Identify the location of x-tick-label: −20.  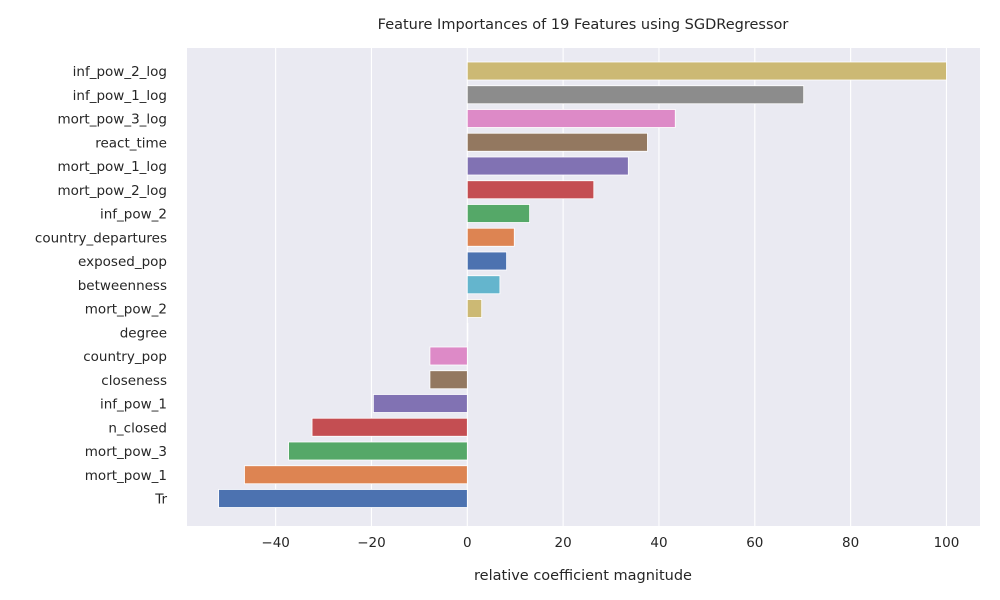
(371, 543).